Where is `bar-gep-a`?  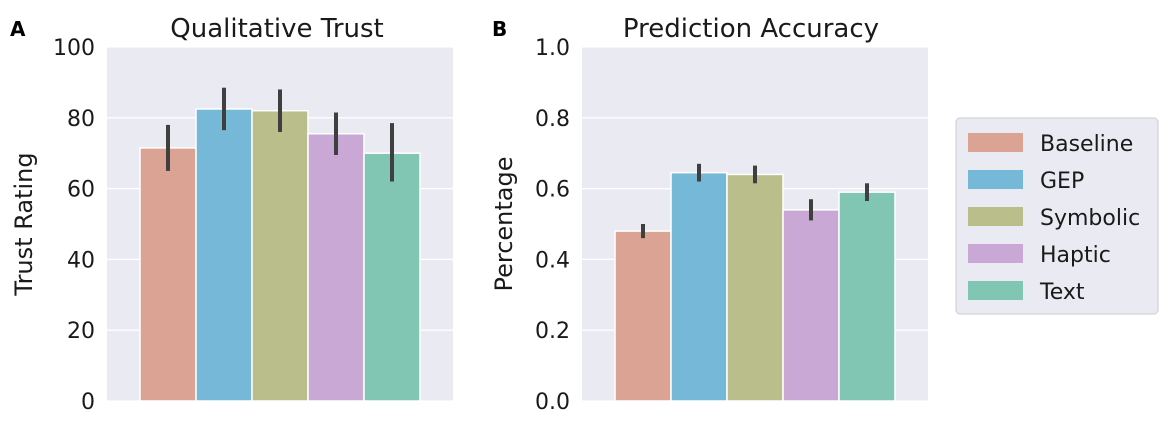 bar-gep-a is located at coordinates (224, 255).